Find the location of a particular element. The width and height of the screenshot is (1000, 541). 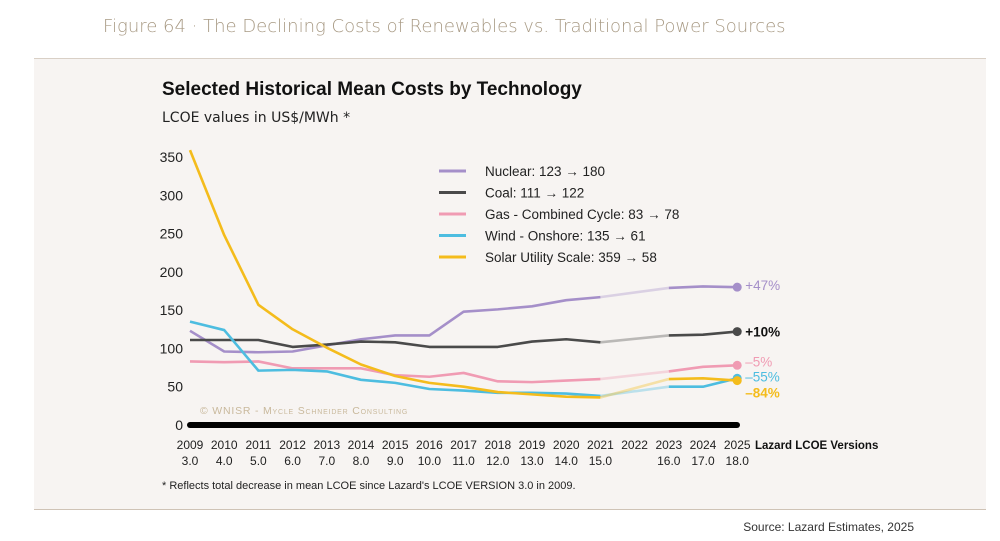

watermark: © WNISR - Mycle Schneider Consulting is located at coordinates (304, 411).